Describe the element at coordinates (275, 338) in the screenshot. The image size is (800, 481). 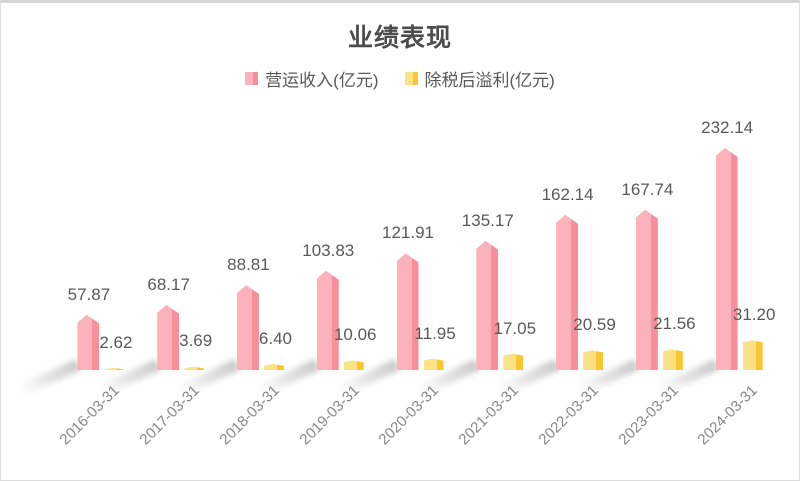
I see `profit-value-label: 6.40` at that location.